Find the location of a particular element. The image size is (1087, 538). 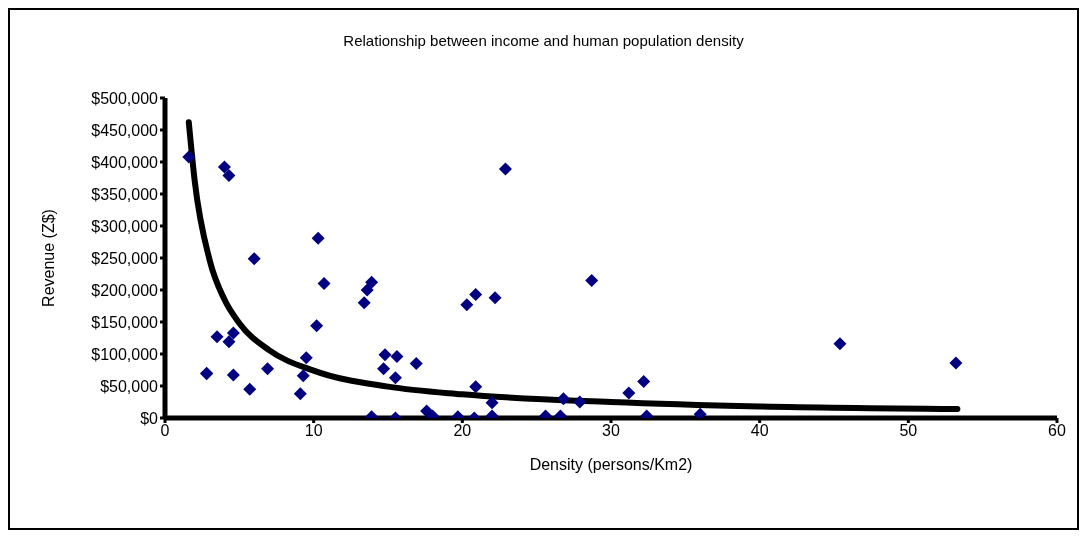

x-tick-label: 10 is located at coordinates (313, 431).